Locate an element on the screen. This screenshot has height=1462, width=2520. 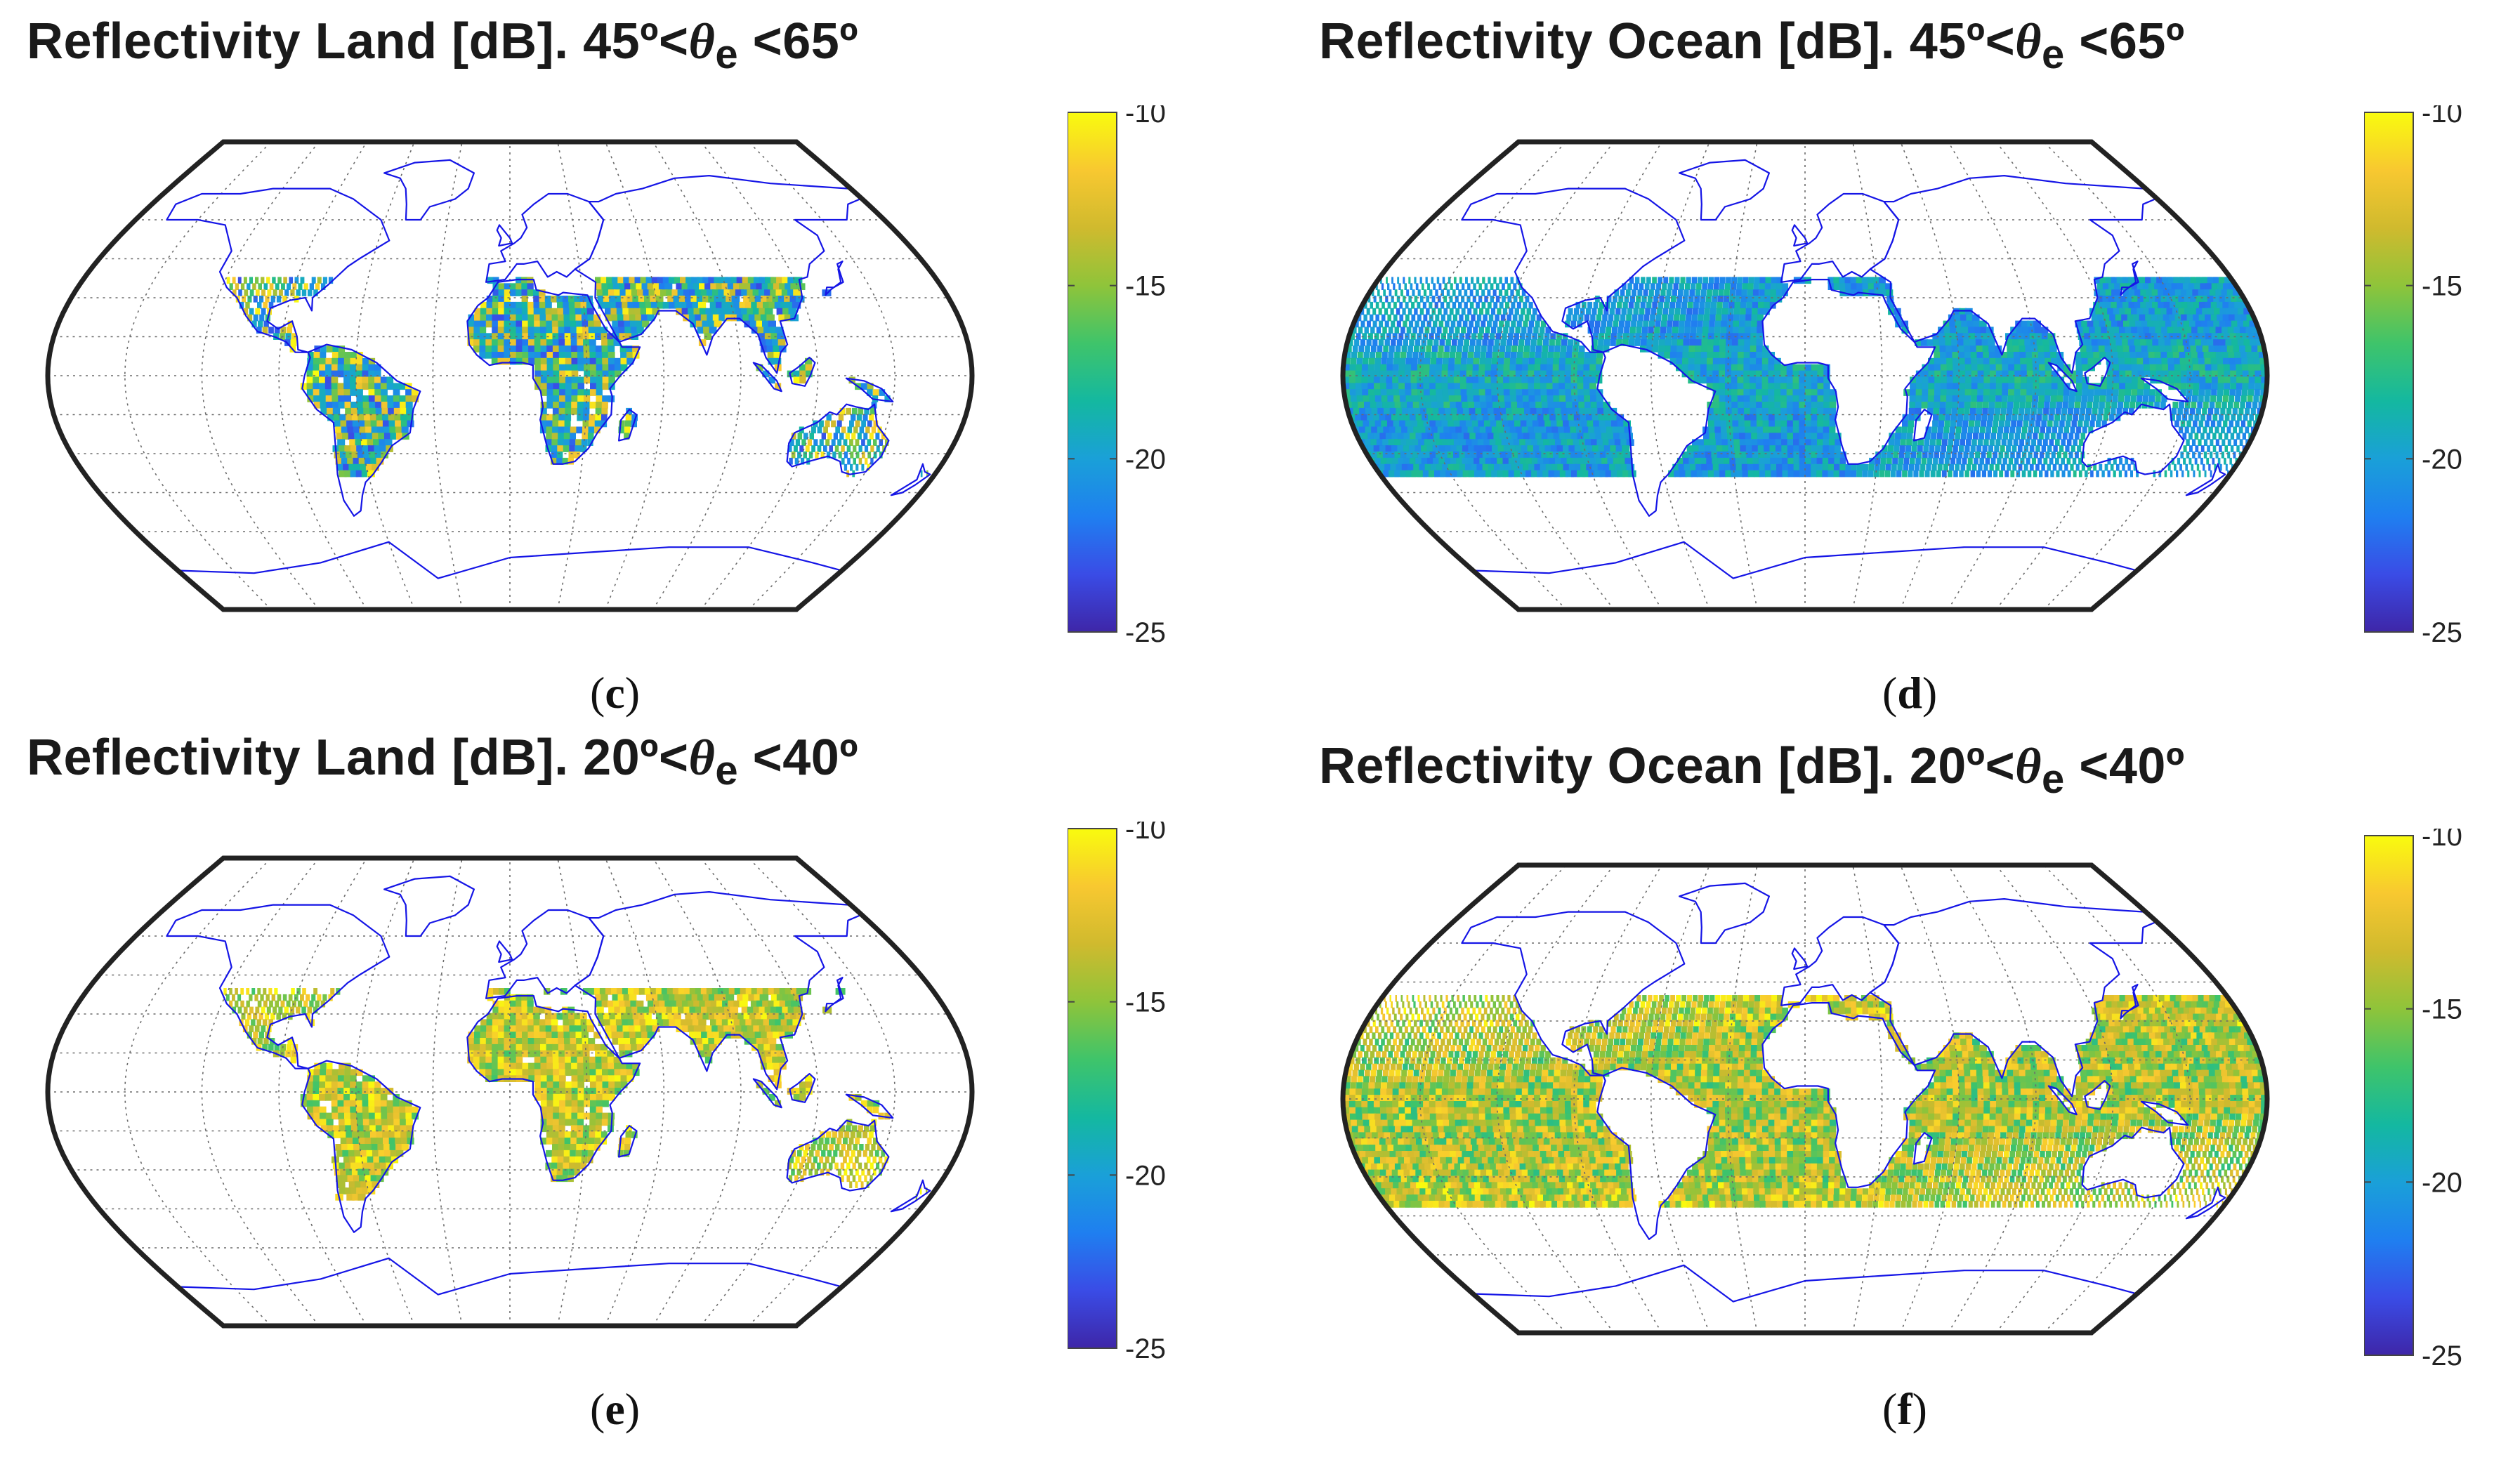
colorbar-f: -10 -15 -20 -25 is located at coordinates (2413, 1099).